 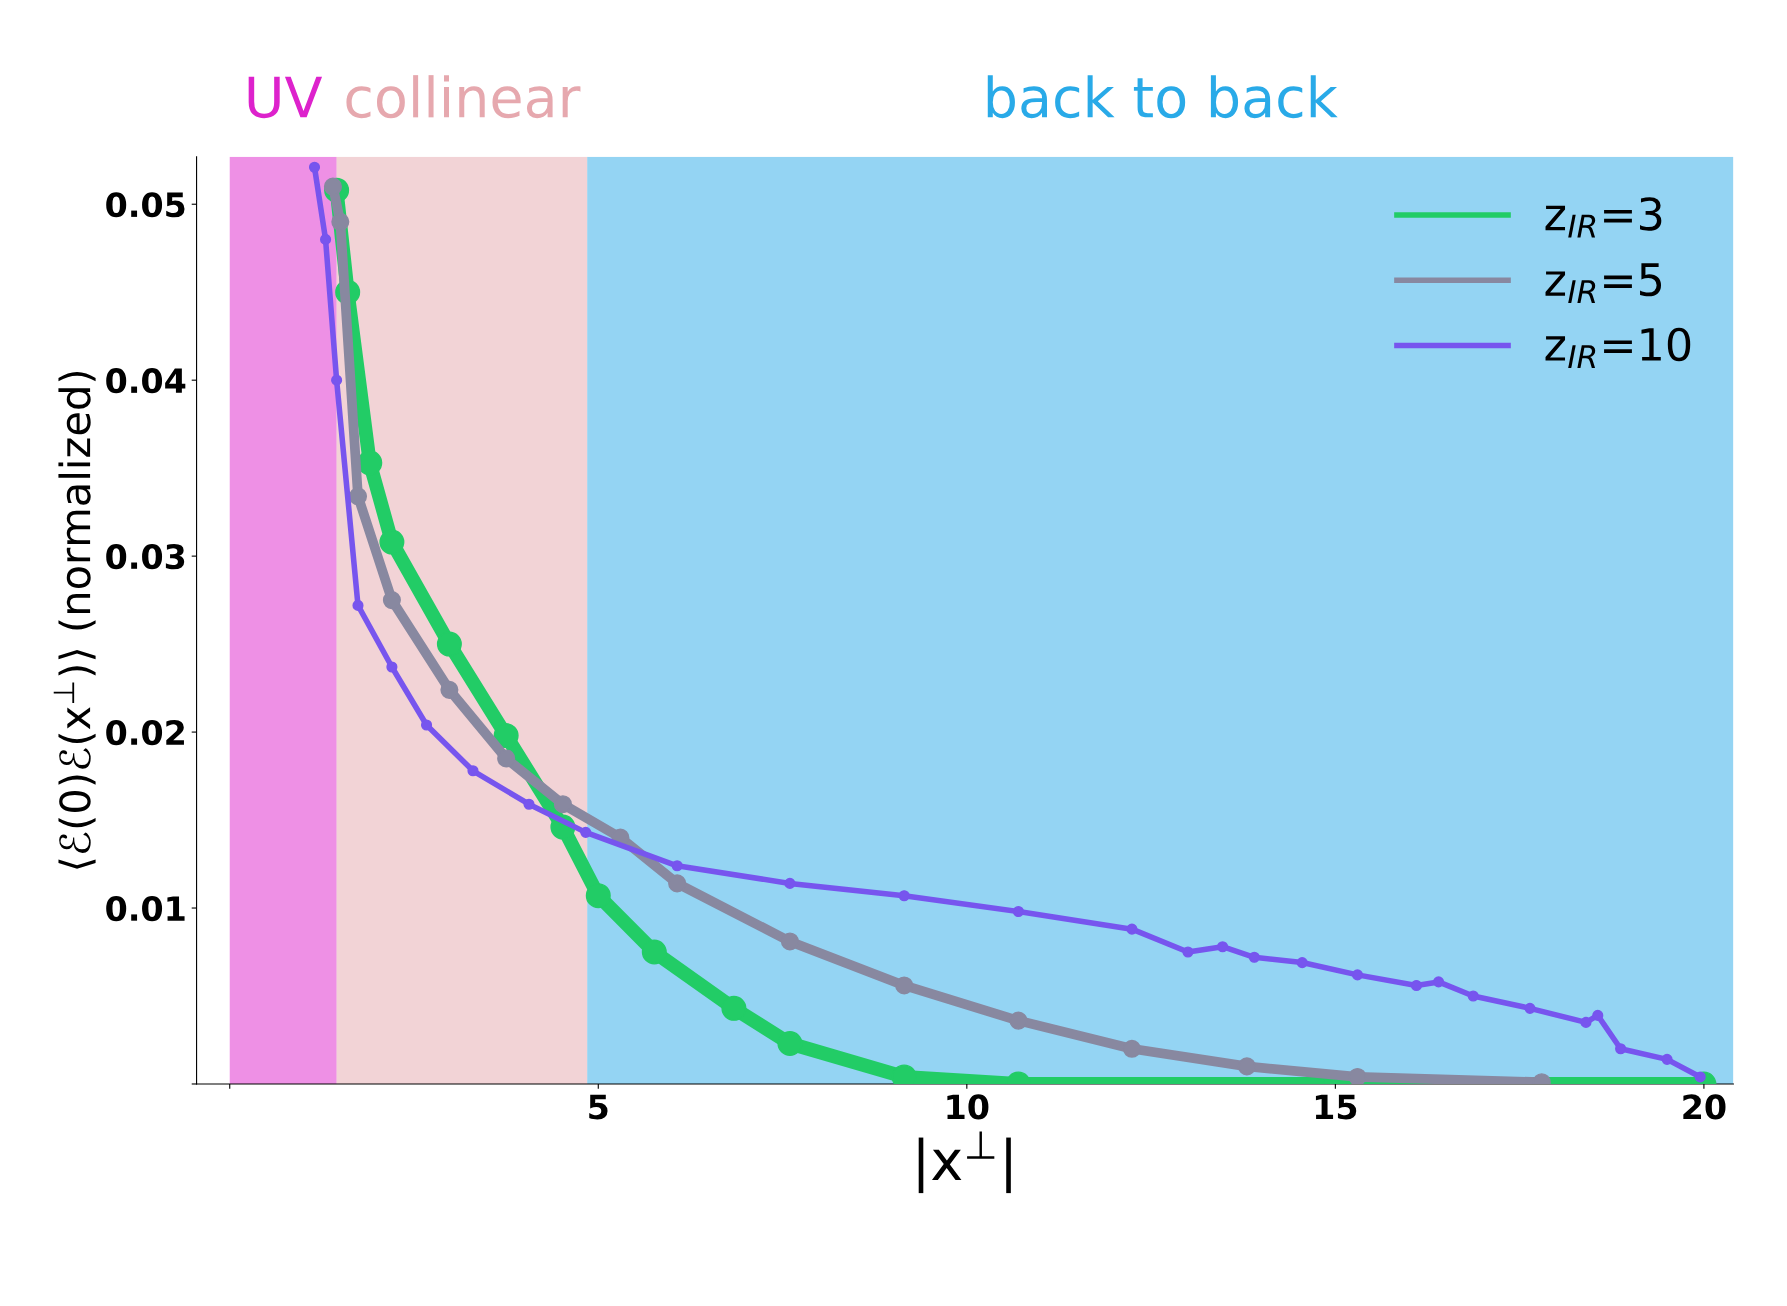 What do you see at coordinates (146, 381) in the screenshot?
I see `y-tick-label: 0.04` at bounding box center [146, 381].